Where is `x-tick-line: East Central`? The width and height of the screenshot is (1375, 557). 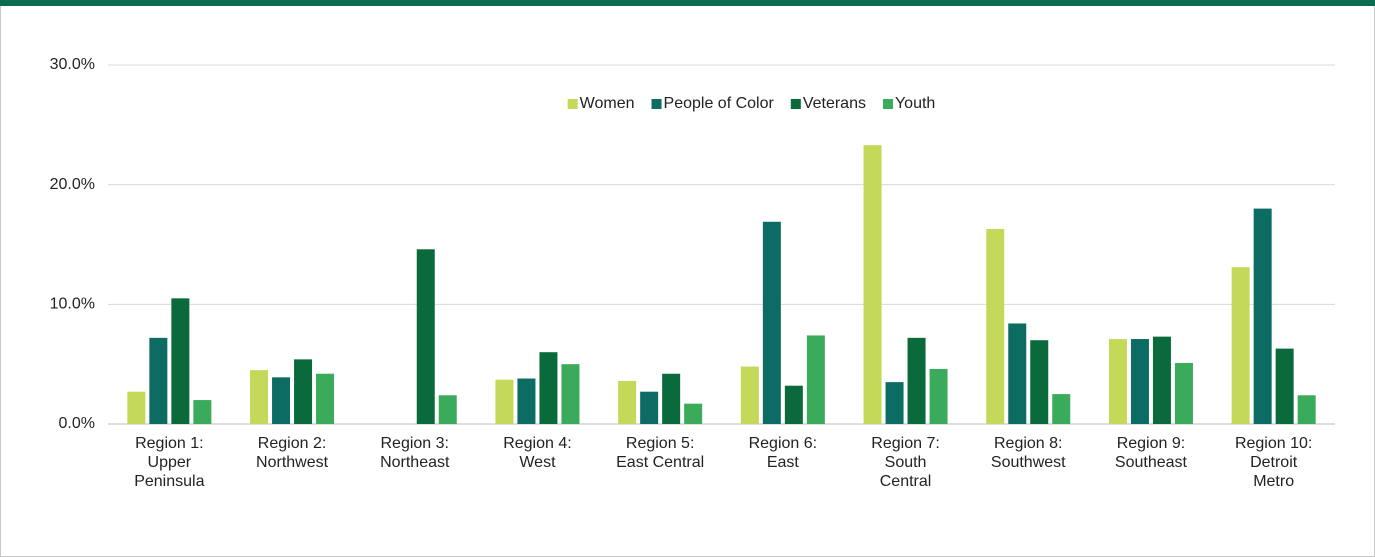 x-tick-line: East Central is located at coordinates (660, 462).